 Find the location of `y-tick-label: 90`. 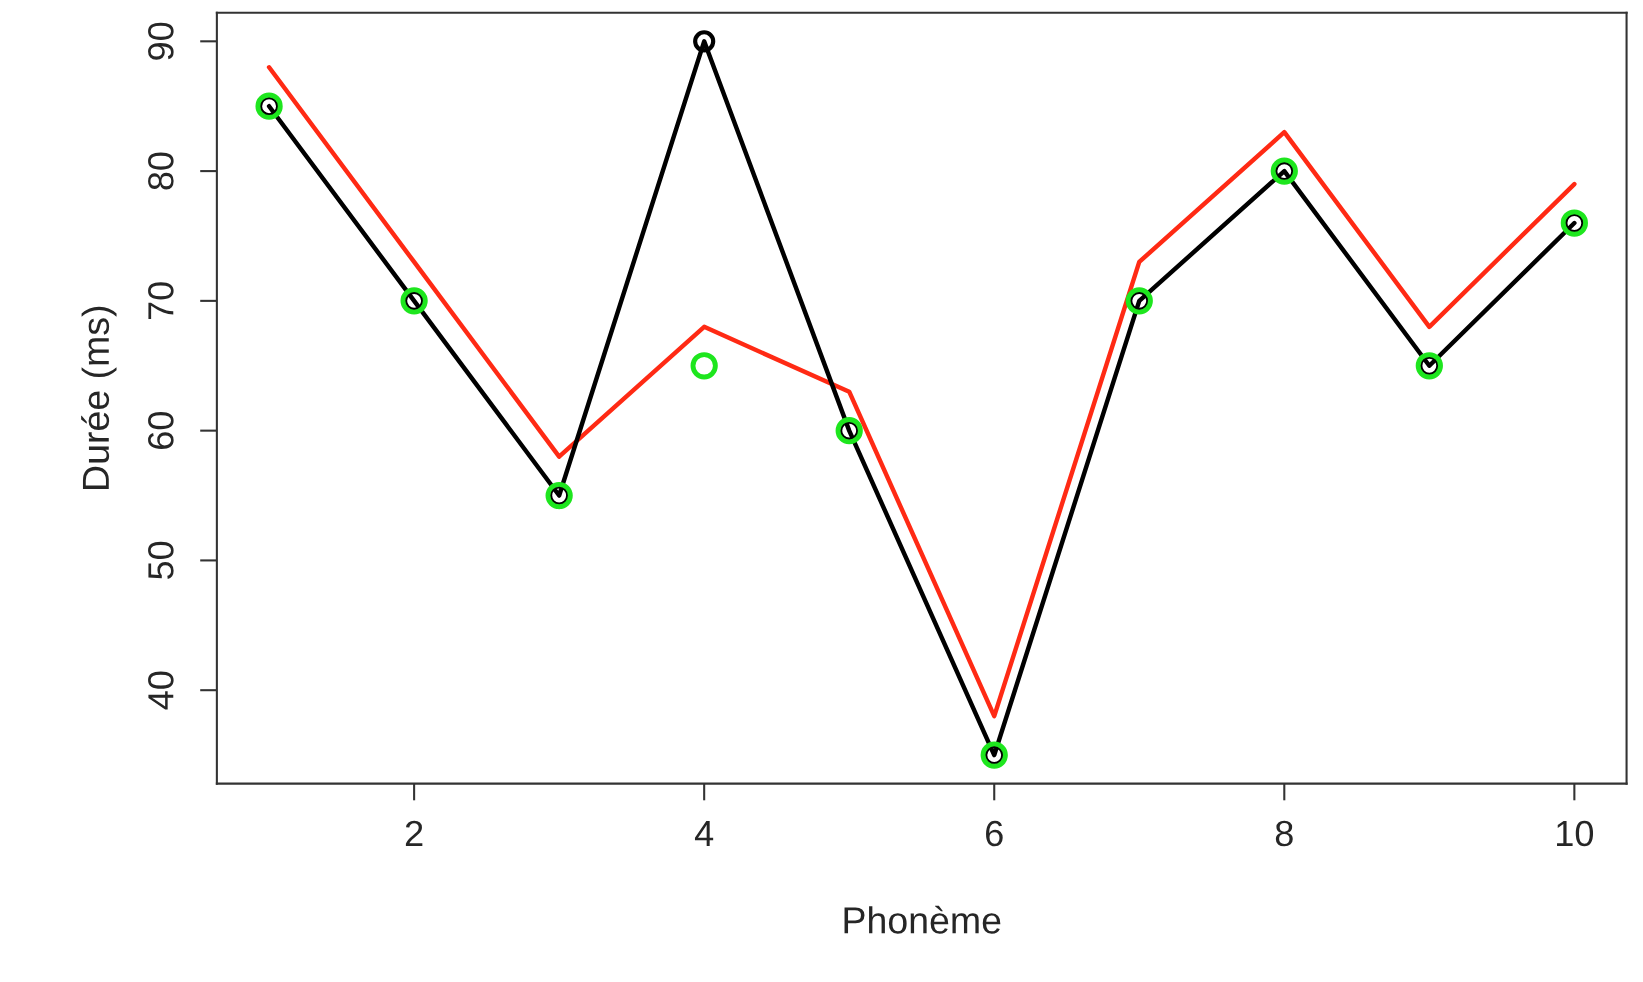

y-tick-label: 90 is located at coordinates (161, 41).